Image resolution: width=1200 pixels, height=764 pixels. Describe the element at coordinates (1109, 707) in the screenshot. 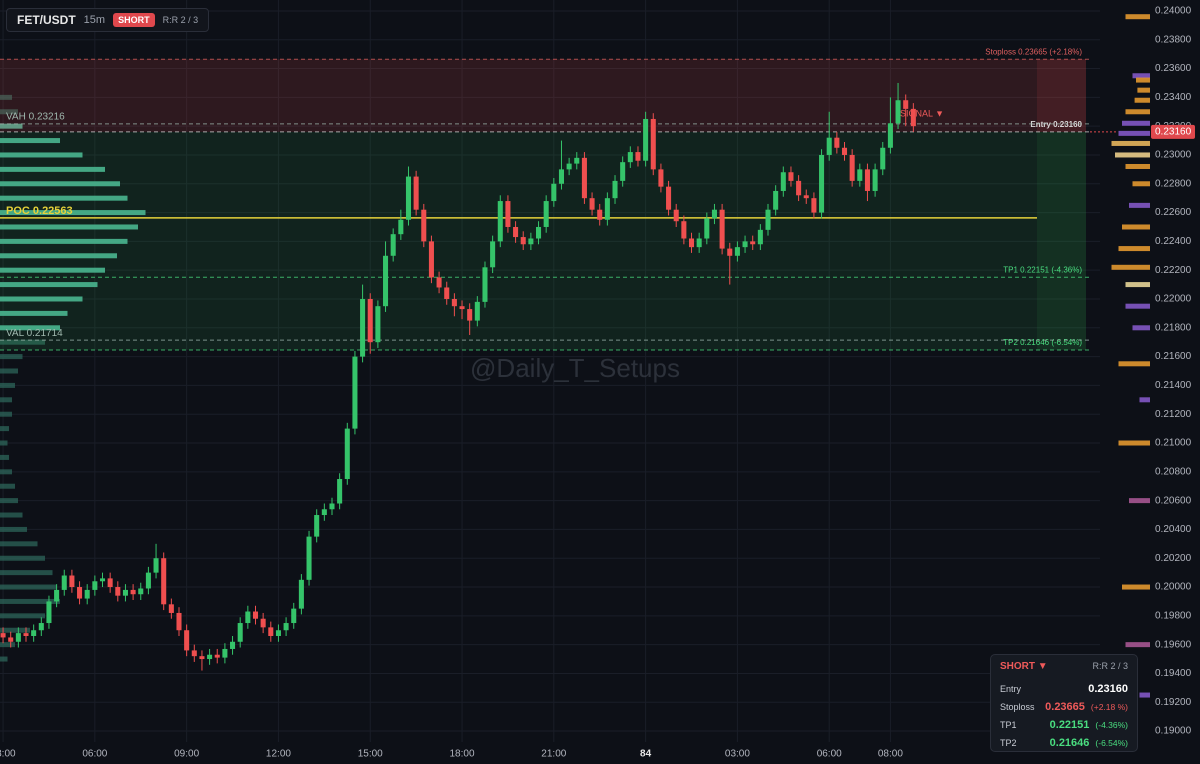

I see `panel-change: (+2.18 %)` at that location.